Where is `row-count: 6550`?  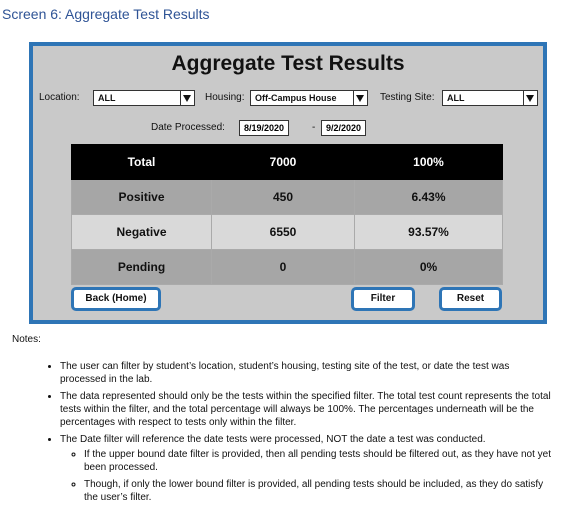 row-count: 6550 is located at coordinates (283, 232).